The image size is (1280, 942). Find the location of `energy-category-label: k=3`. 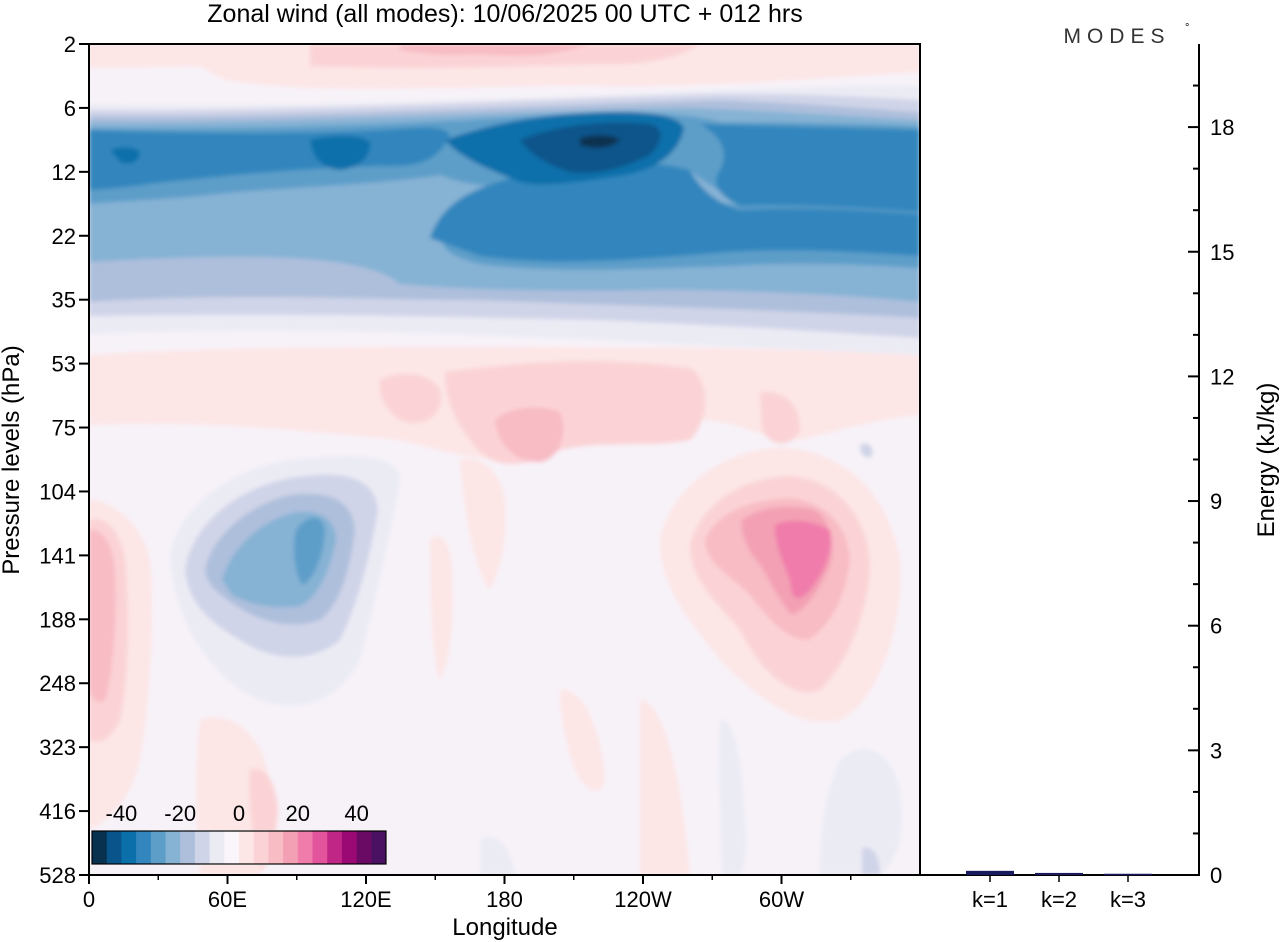

energy-category-label: k=3 is located at coordinates (1128, 899).